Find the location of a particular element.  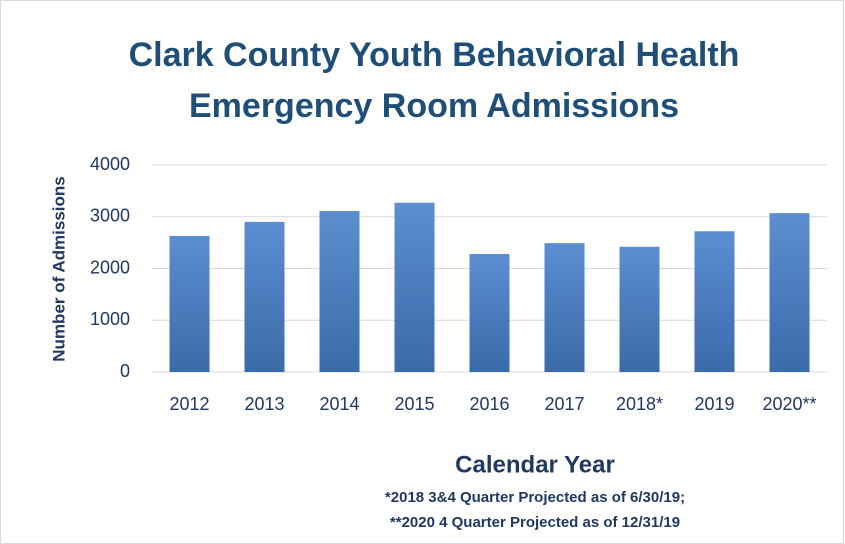

x-tick-label: 2016 is located at coordinates (489, 404).